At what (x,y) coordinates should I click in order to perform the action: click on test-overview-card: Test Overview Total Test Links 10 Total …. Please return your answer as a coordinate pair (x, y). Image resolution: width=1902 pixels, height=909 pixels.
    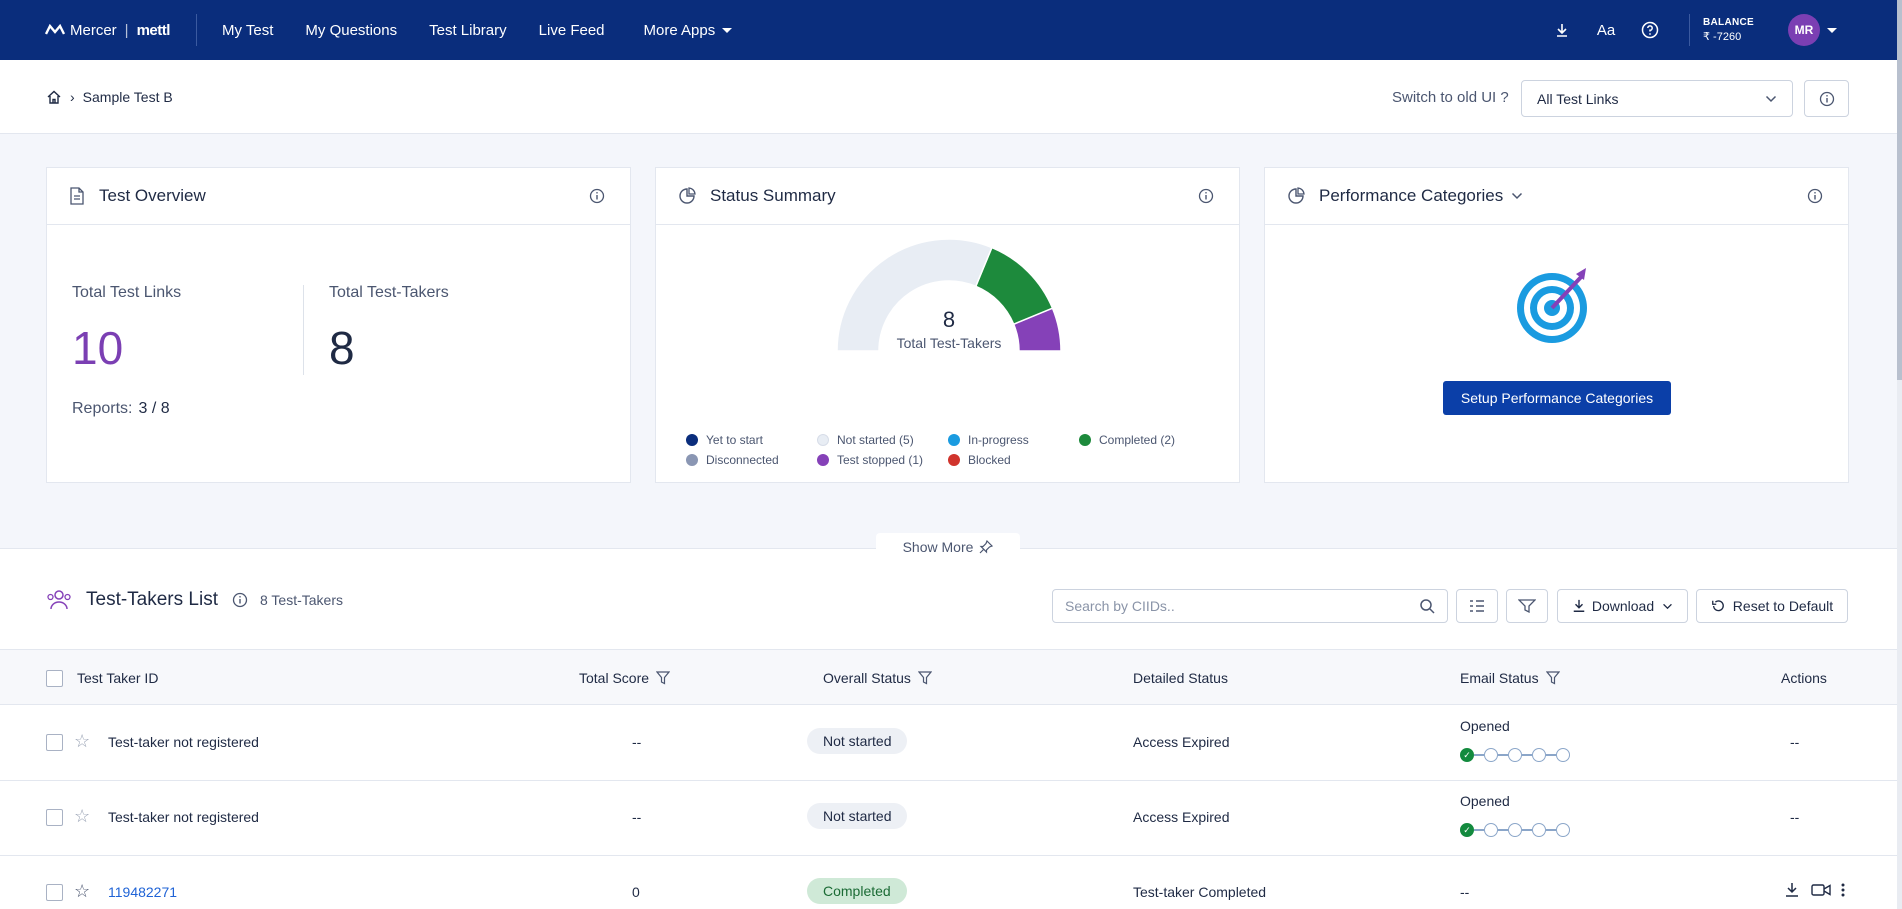
    Looking at the image, I should click on (338, 325).